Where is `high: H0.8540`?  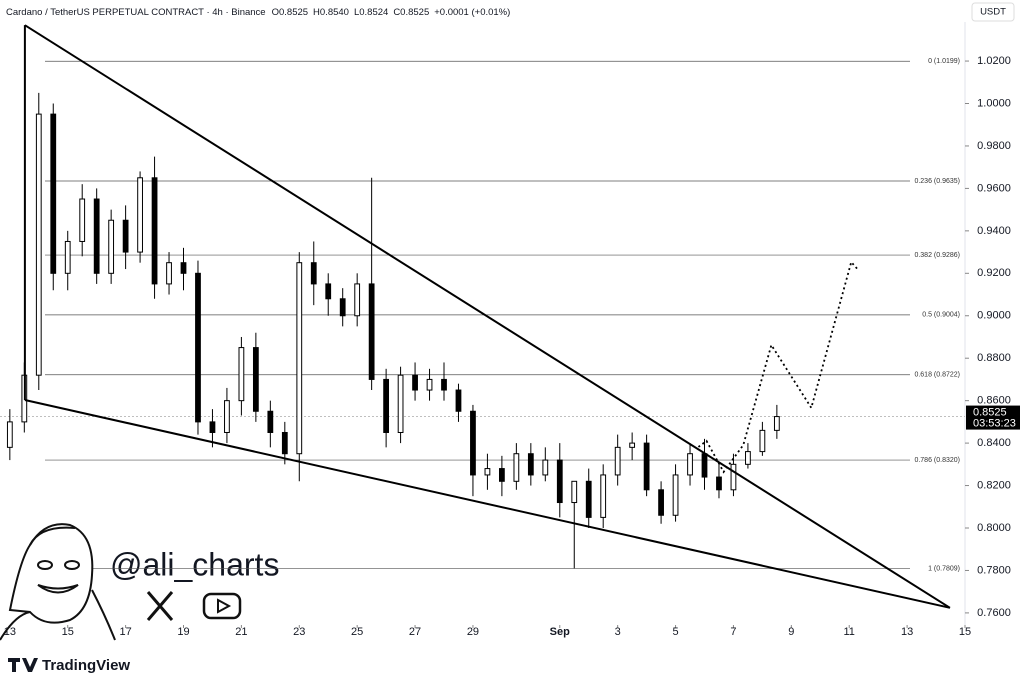
high: H0.8540 is located at coordinates (331, 12).